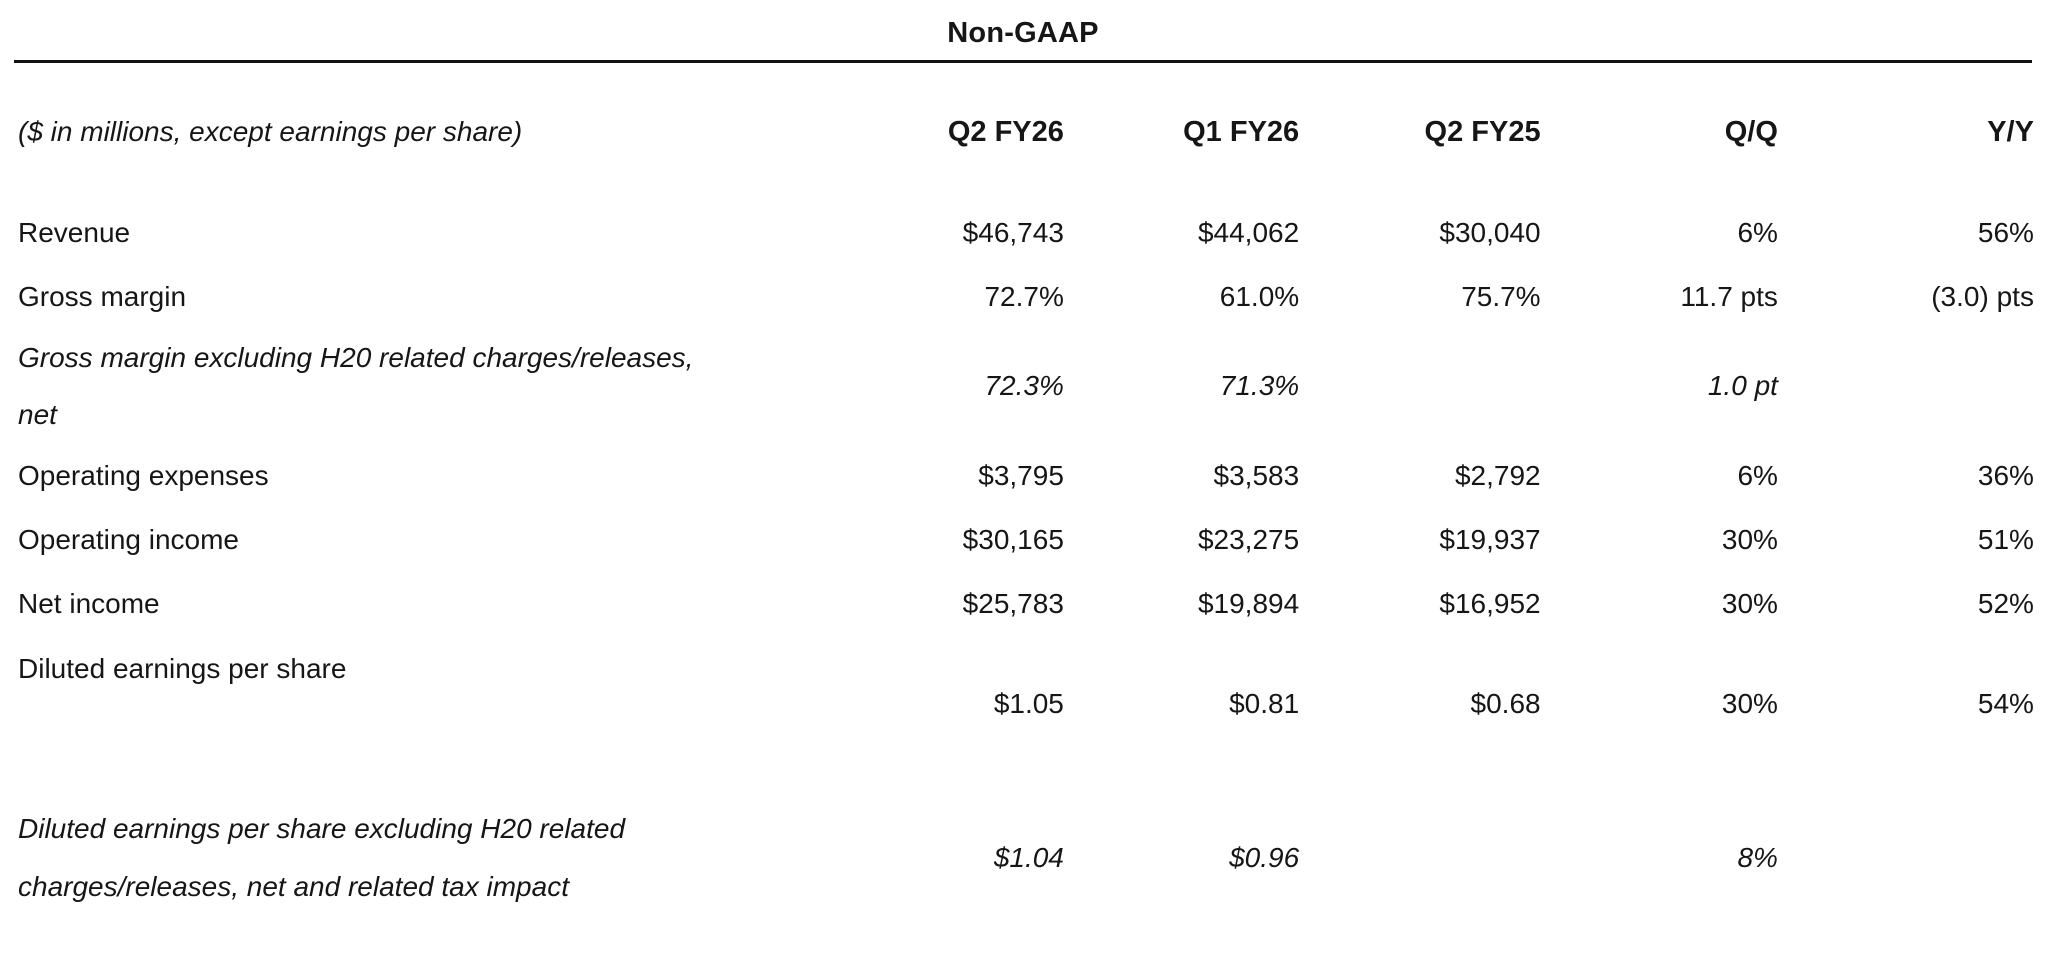 The width and height of the screenshot is (2046, 964). I want to click on column-header-q2-fy26: Q2 FY26, so click(1005, 131).